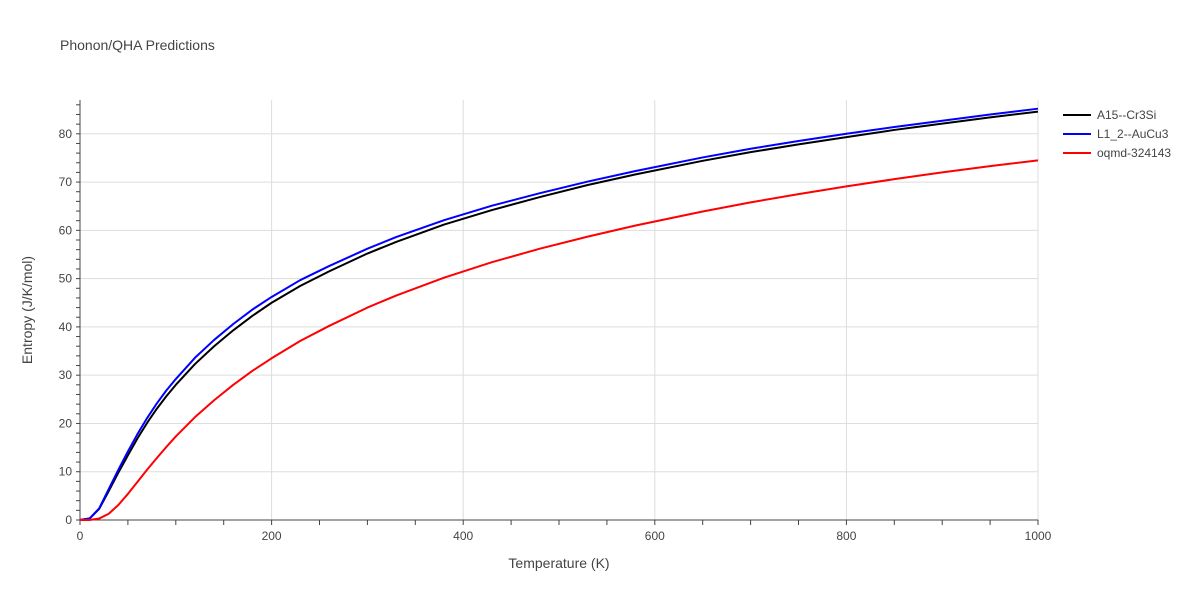 This screenshot has width=1200, height=600. What do you see at coordinates (66, 279) in the screenshot?
I see `y-tick-label: 50` at bounding box center [66, 279].